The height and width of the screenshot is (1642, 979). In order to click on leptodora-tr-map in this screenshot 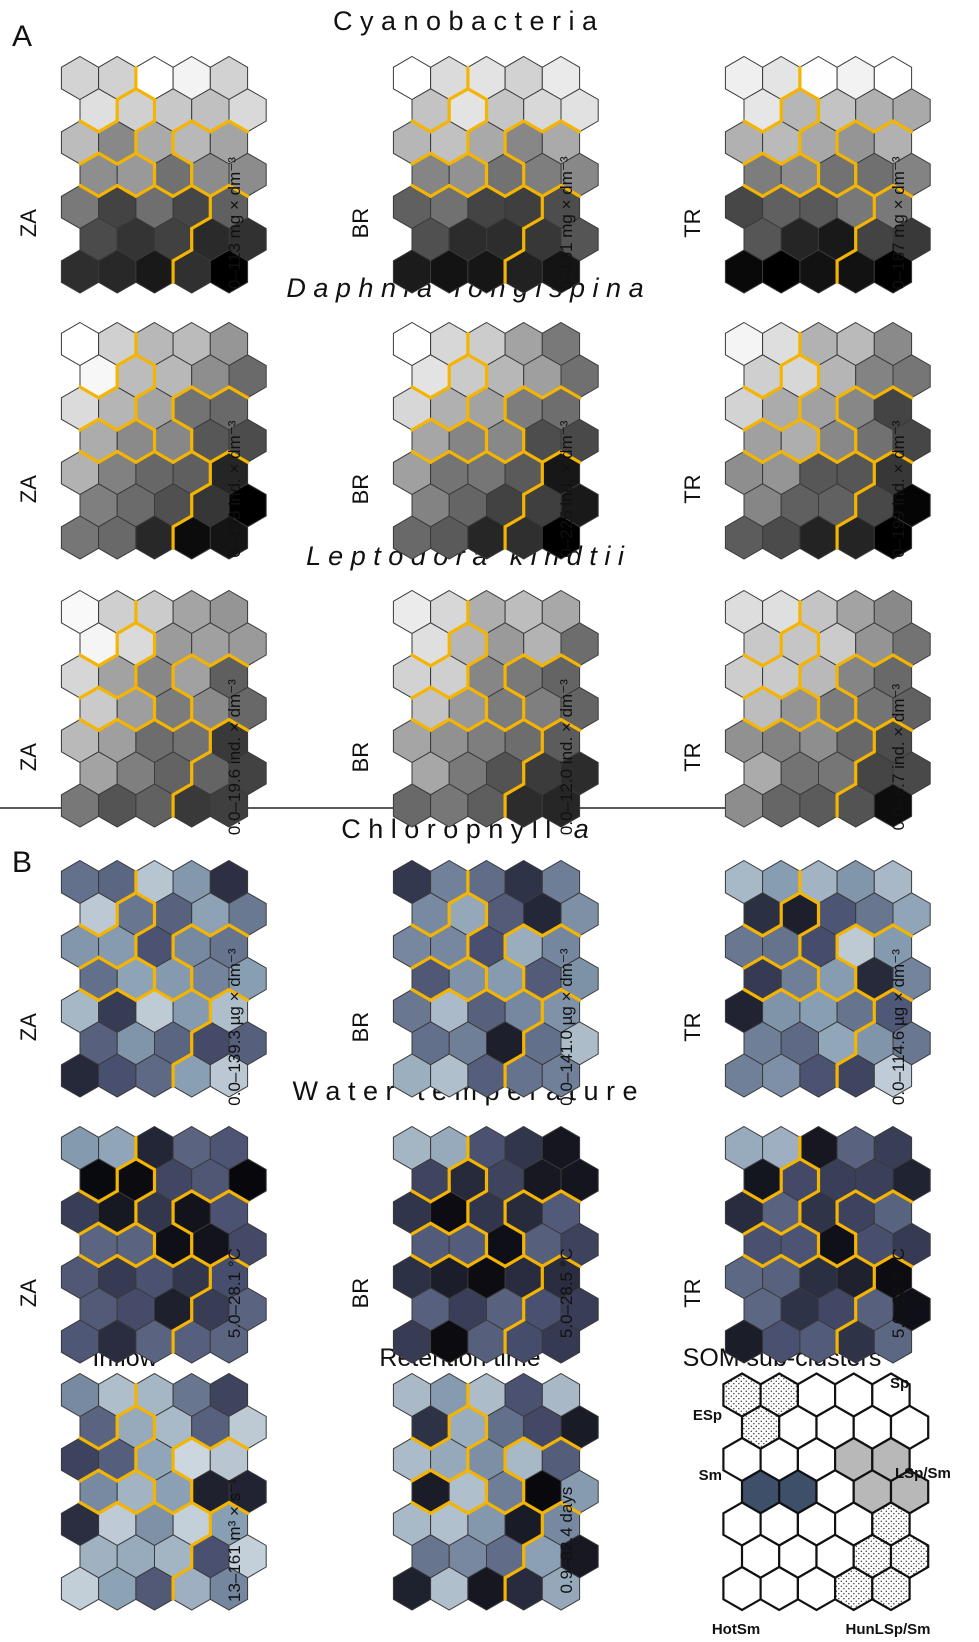, I will do `click(827, 708)`.